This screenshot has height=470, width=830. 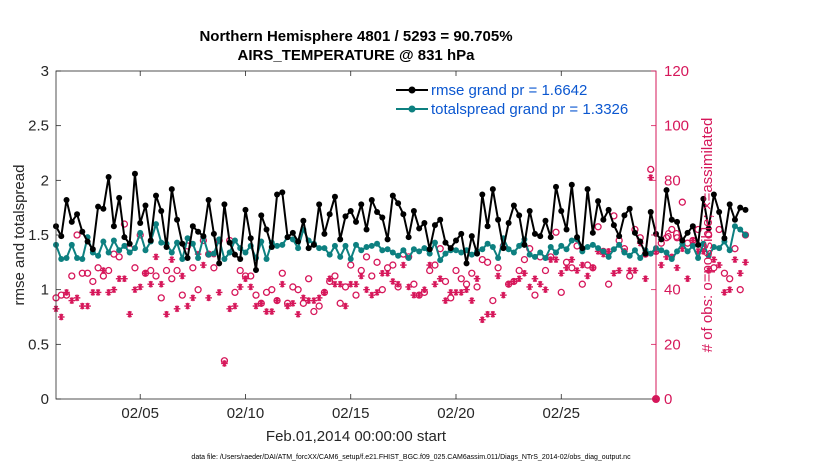 What do you see at coordinates (356, 436) in the screenshot?
I see `x-axis-label: Feb.01,2014 00:00:00 start` at bounding box center [356, 436].